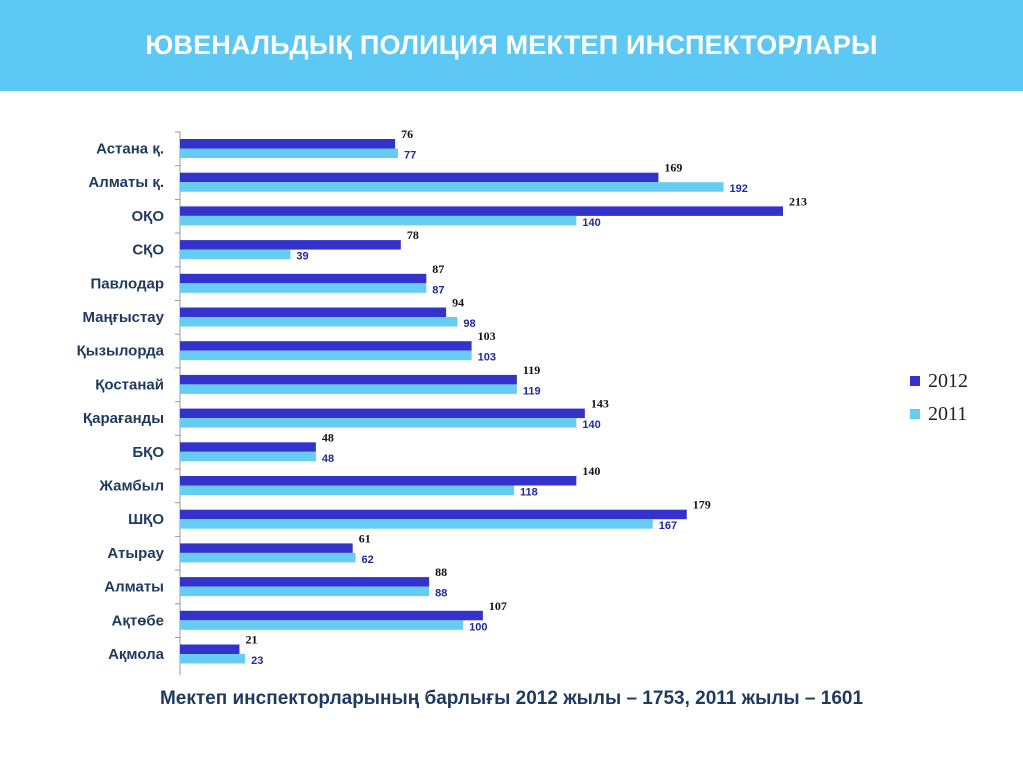  What do you see at coordinates (135, 553) in the screenshot?
I see `category-label: Атырау` at bounding box center [135, 553].